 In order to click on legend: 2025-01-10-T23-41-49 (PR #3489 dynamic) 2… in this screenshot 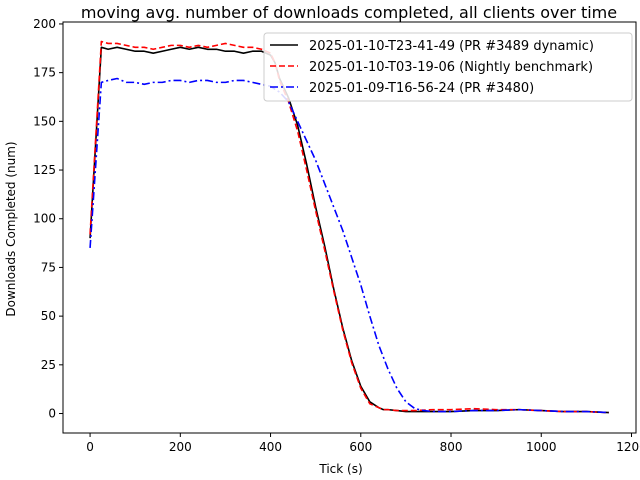, I will do `click(448, 67)`.